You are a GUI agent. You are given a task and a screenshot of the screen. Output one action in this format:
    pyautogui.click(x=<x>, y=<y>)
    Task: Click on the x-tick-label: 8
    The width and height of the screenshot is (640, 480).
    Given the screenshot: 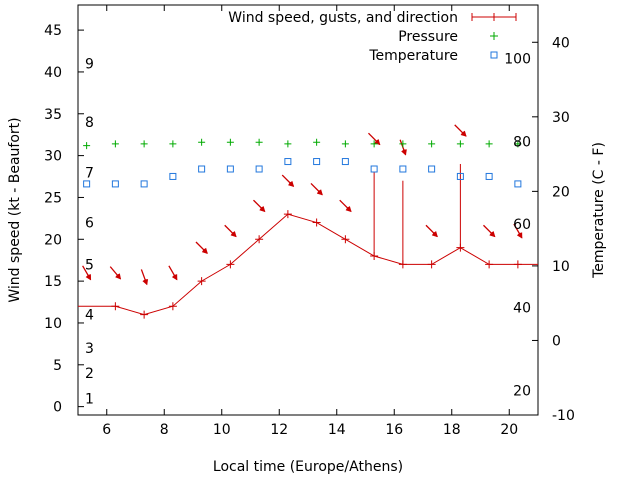 What is the action you would take?
    pyautogui.click(x=164, y=430)
    